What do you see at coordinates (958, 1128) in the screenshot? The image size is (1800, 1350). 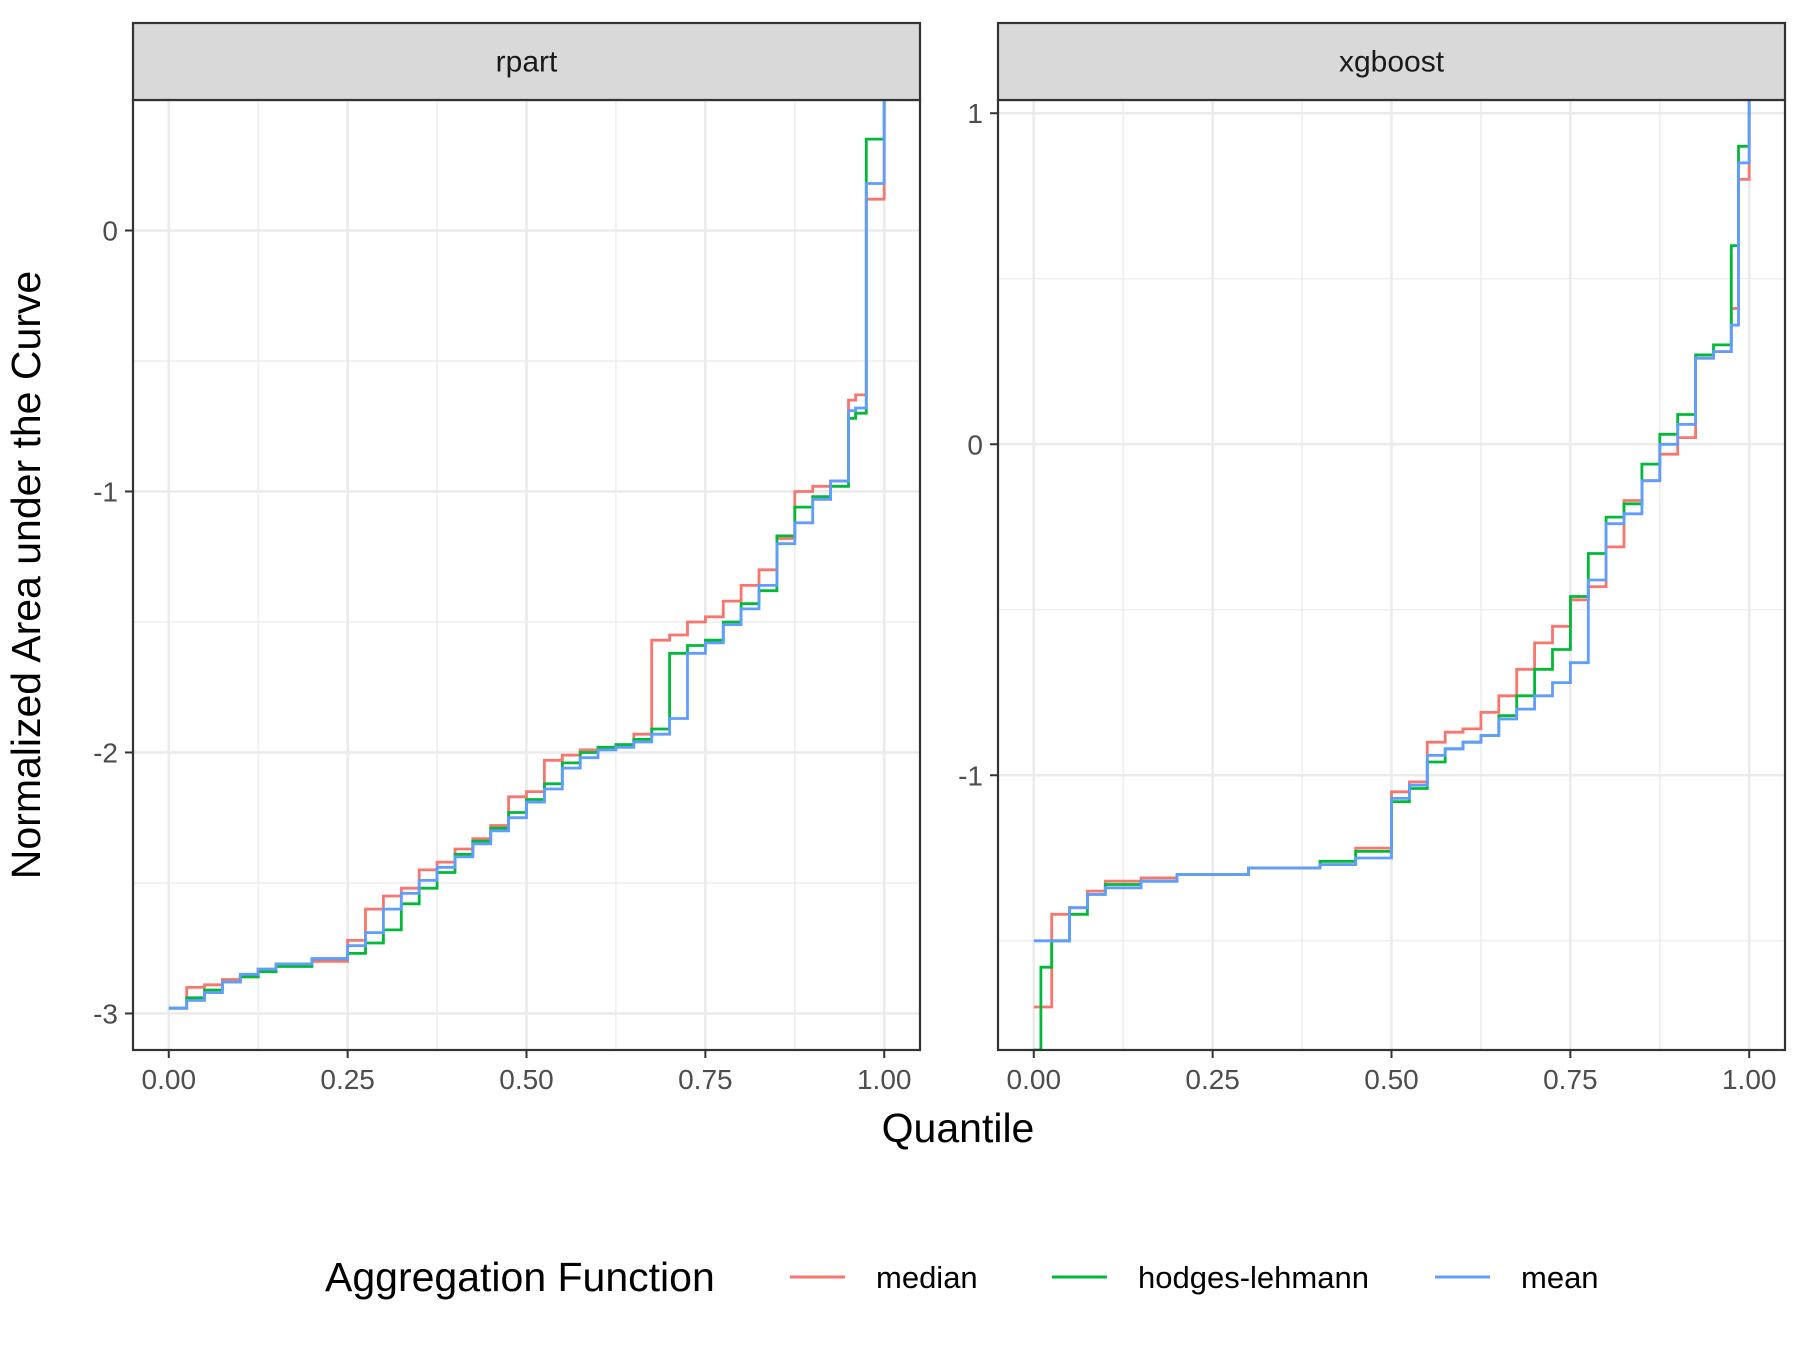 I see `x-axis-title: Quantile` at bounding box center [958, 1128].